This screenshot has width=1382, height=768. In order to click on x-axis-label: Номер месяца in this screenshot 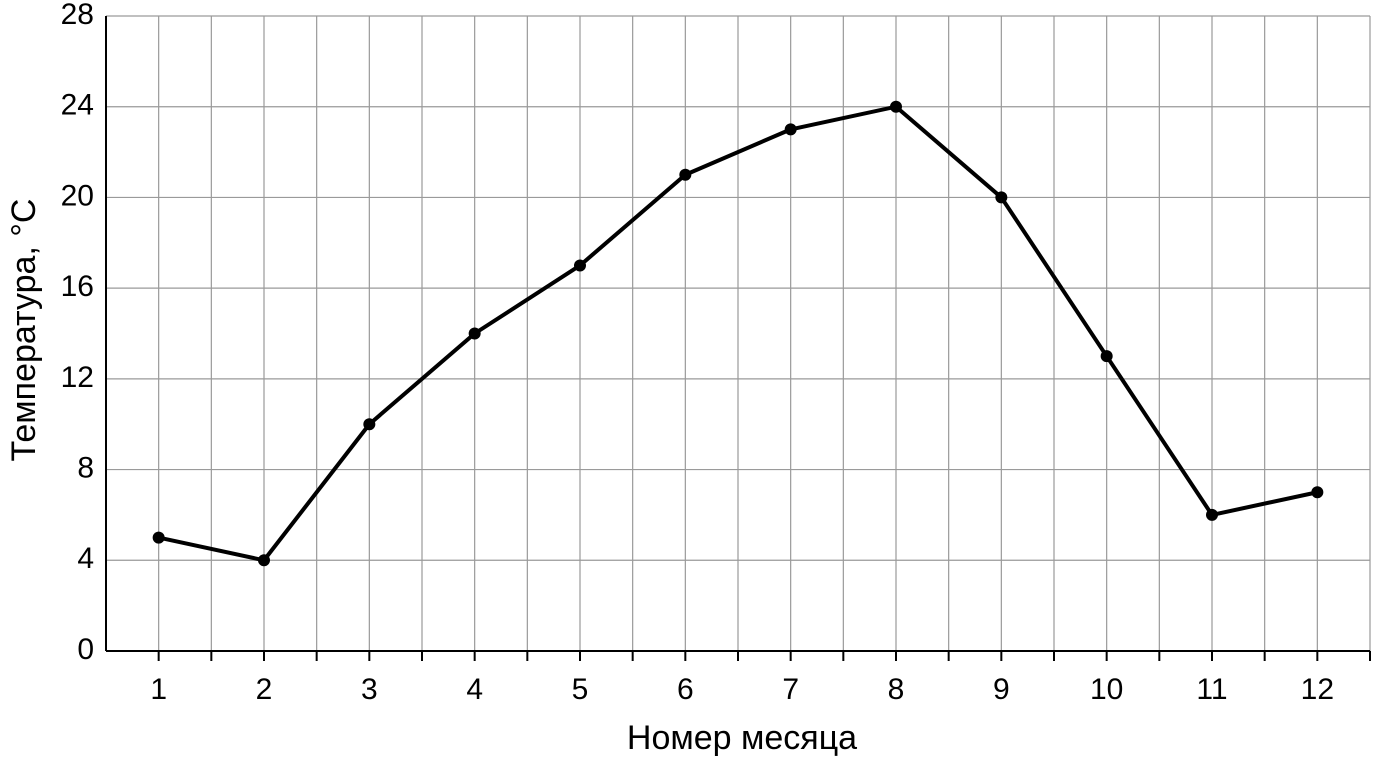, I will do `click(742, 738)`.